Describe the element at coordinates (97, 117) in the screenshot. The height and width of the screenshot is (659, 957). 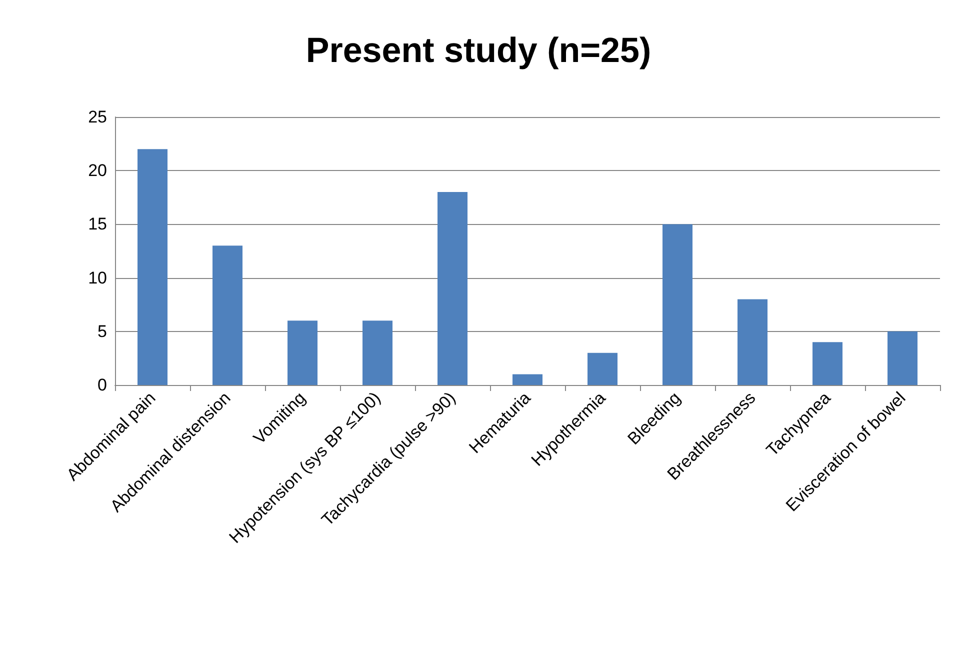
I see `y-tick-label: 25` at that location.